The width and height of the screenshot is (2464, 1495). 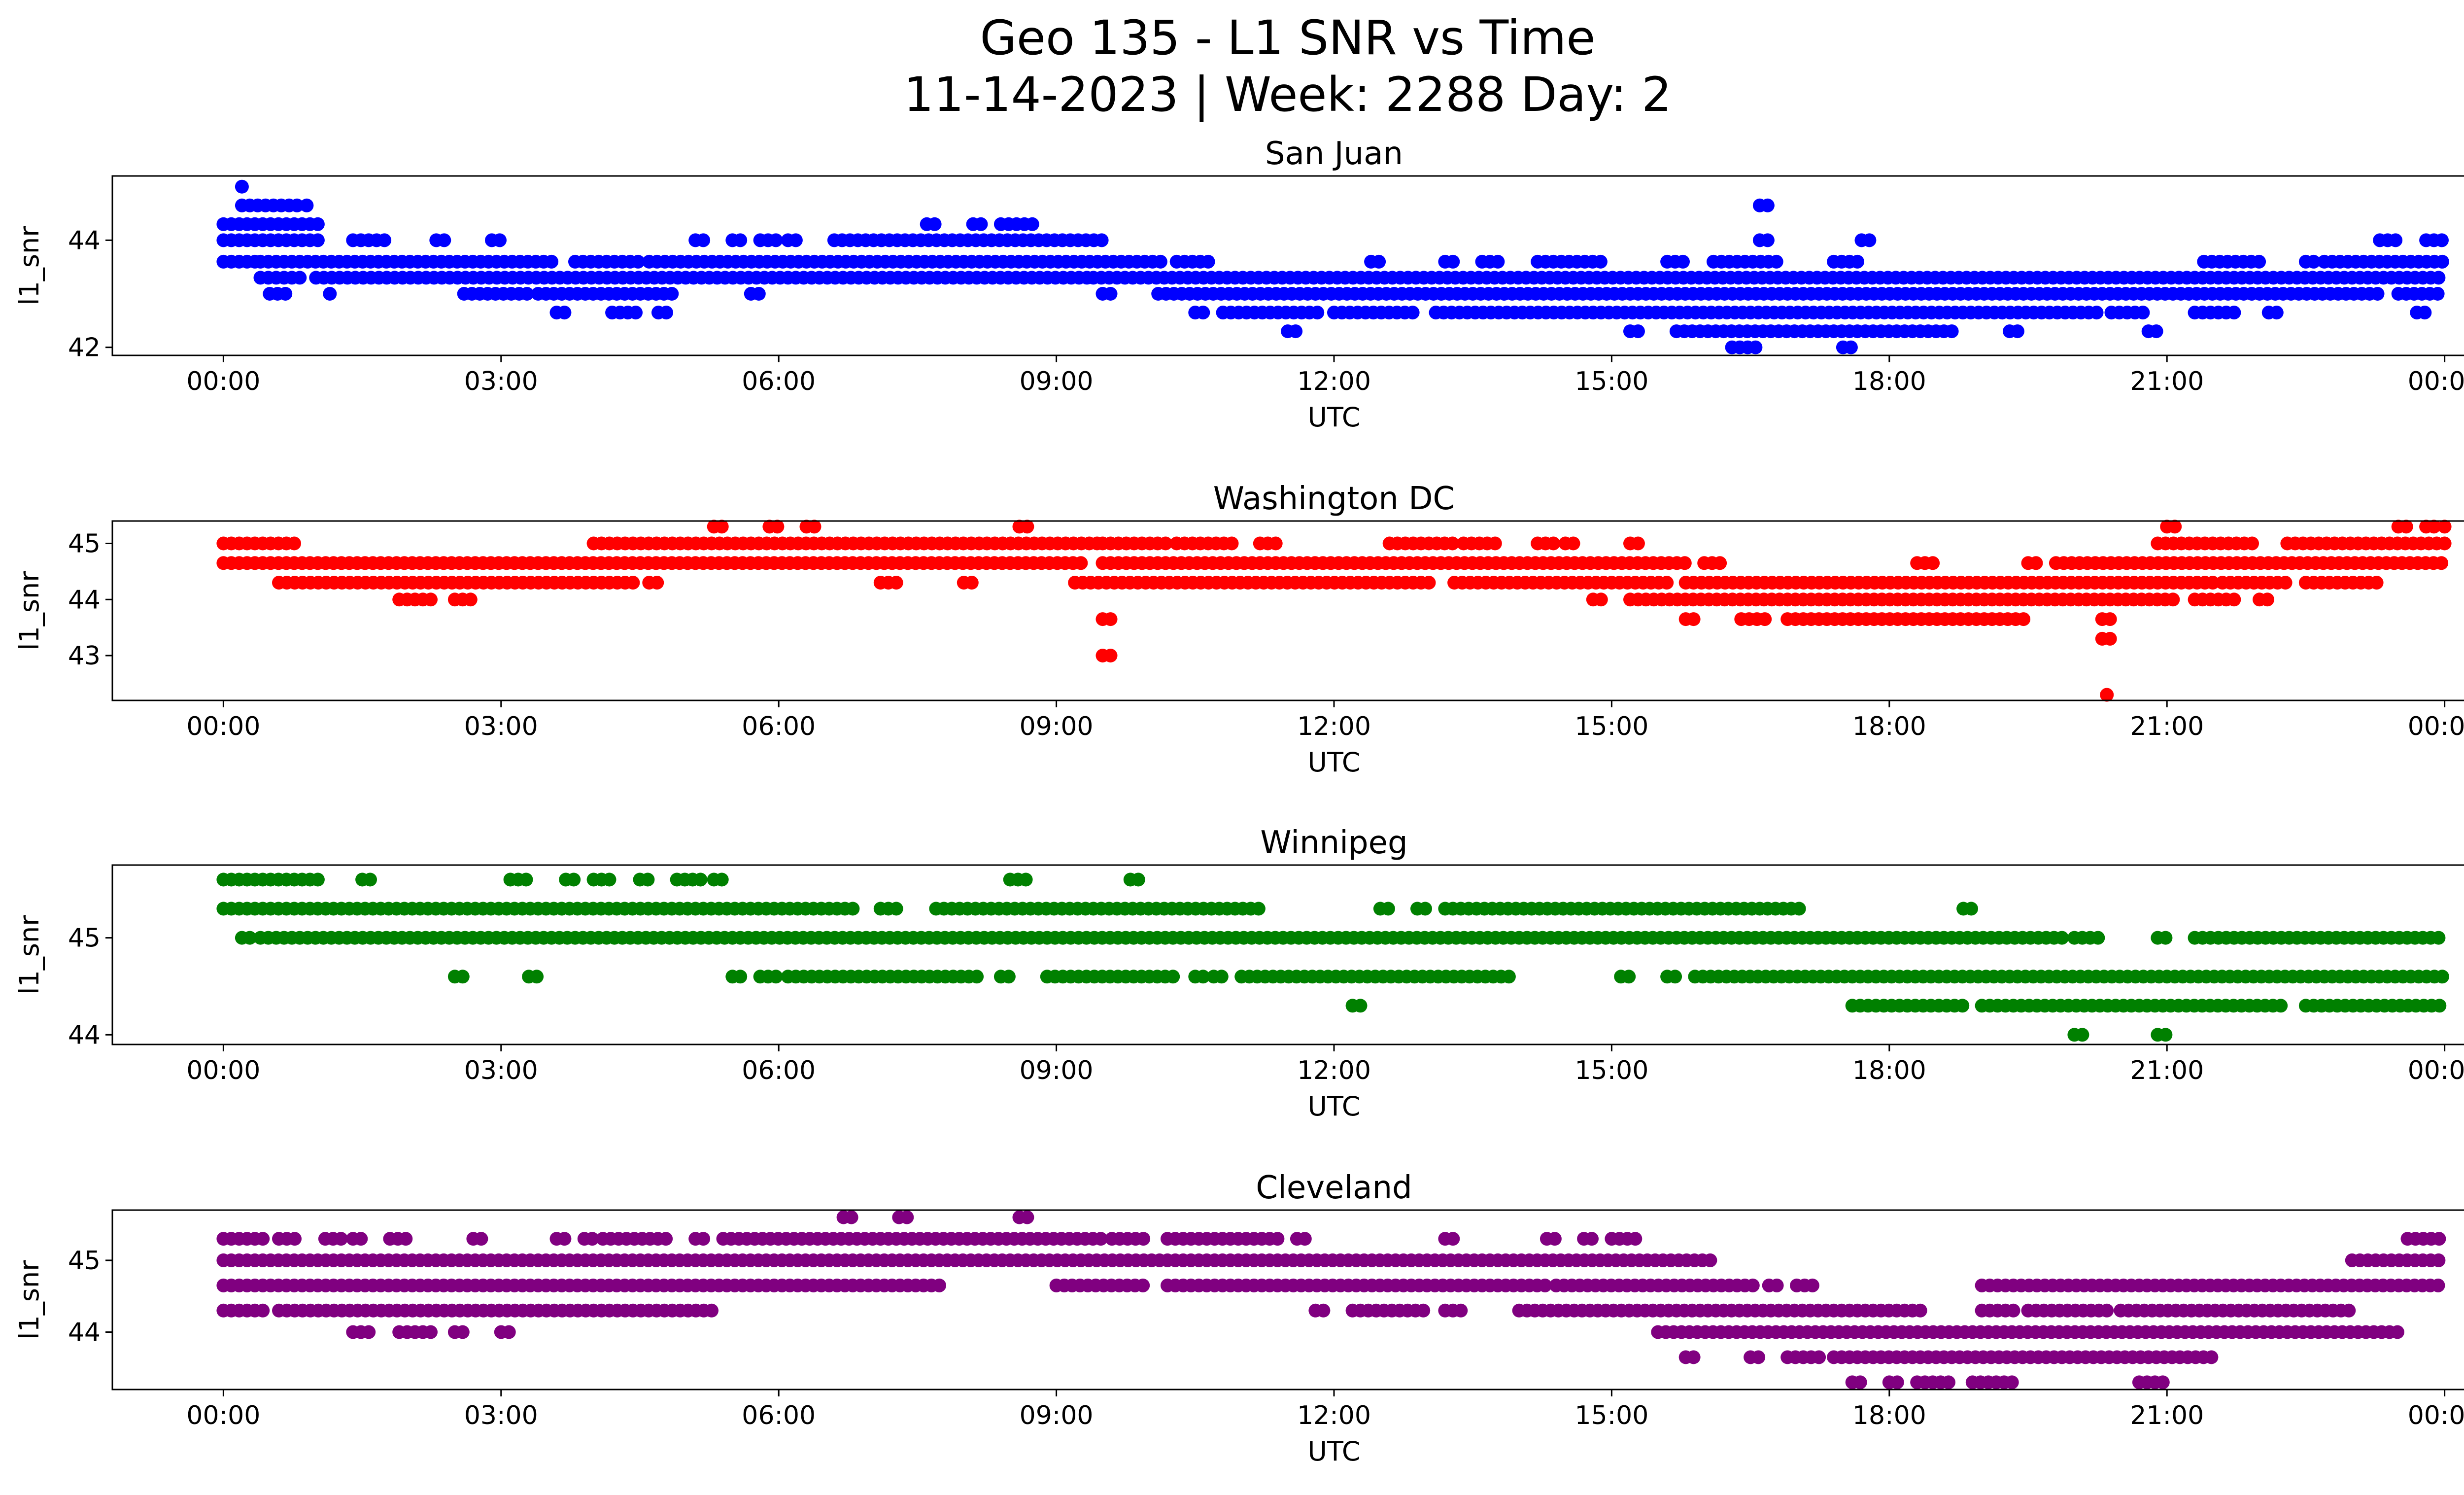 I want to click on y-tick-label: 45, so click(x=84, y=1261).